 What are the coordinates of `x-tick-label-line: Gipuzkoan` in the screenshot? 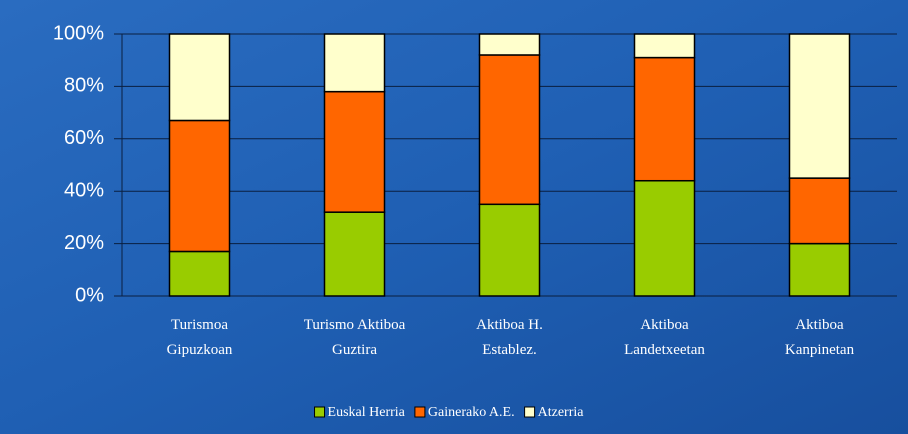 It's located at (200, 350).